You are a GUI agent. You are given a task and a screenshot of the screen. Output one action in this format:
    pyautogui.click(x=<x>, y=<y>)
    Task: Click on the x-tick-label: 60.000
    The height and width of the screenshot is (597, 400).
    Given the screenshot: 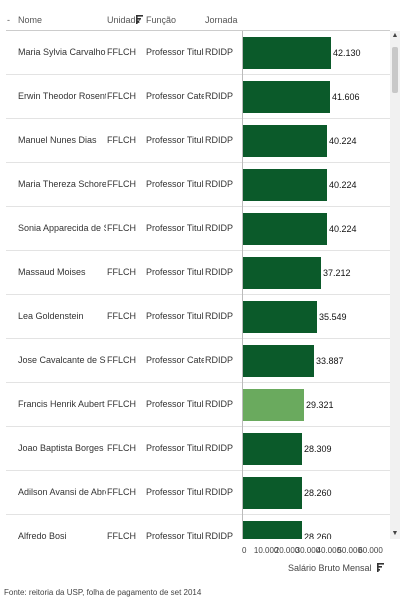 What is the action you would take?
    pyautogui.click(x=370, y=550)
    